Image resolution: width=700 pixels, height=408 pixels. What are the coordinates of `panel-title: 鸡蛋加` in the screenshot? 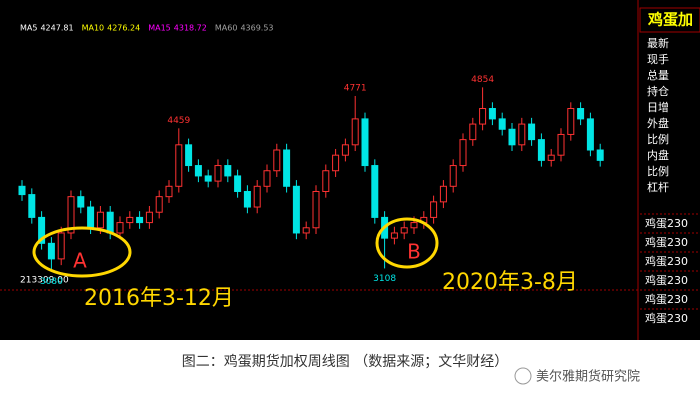 It's located at (670, 20).